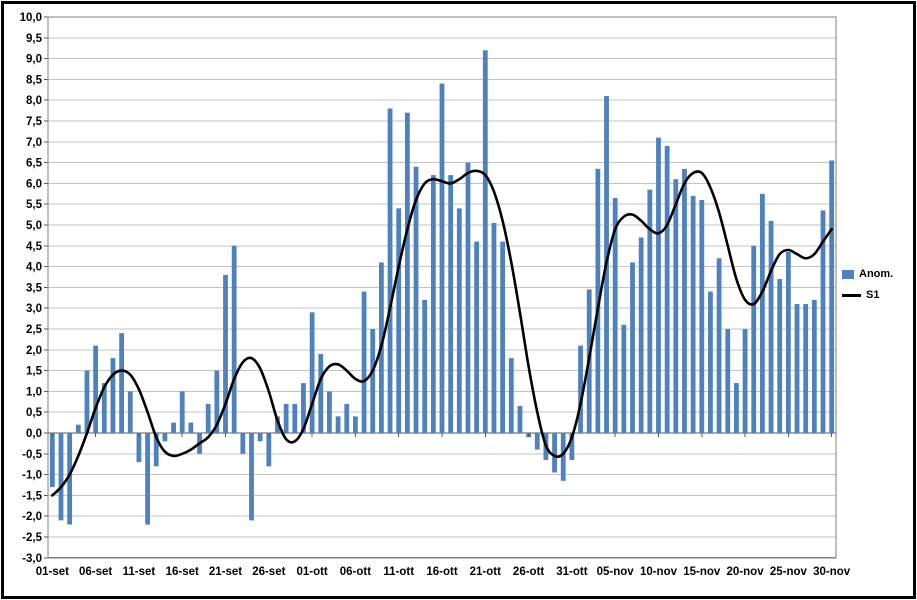 This screenshot has height=600, width=917. What do you see at coordinates (832, 572) in the screenshot?
I see `x-tick-label: 30-nov` at bounding box center [832, 572].